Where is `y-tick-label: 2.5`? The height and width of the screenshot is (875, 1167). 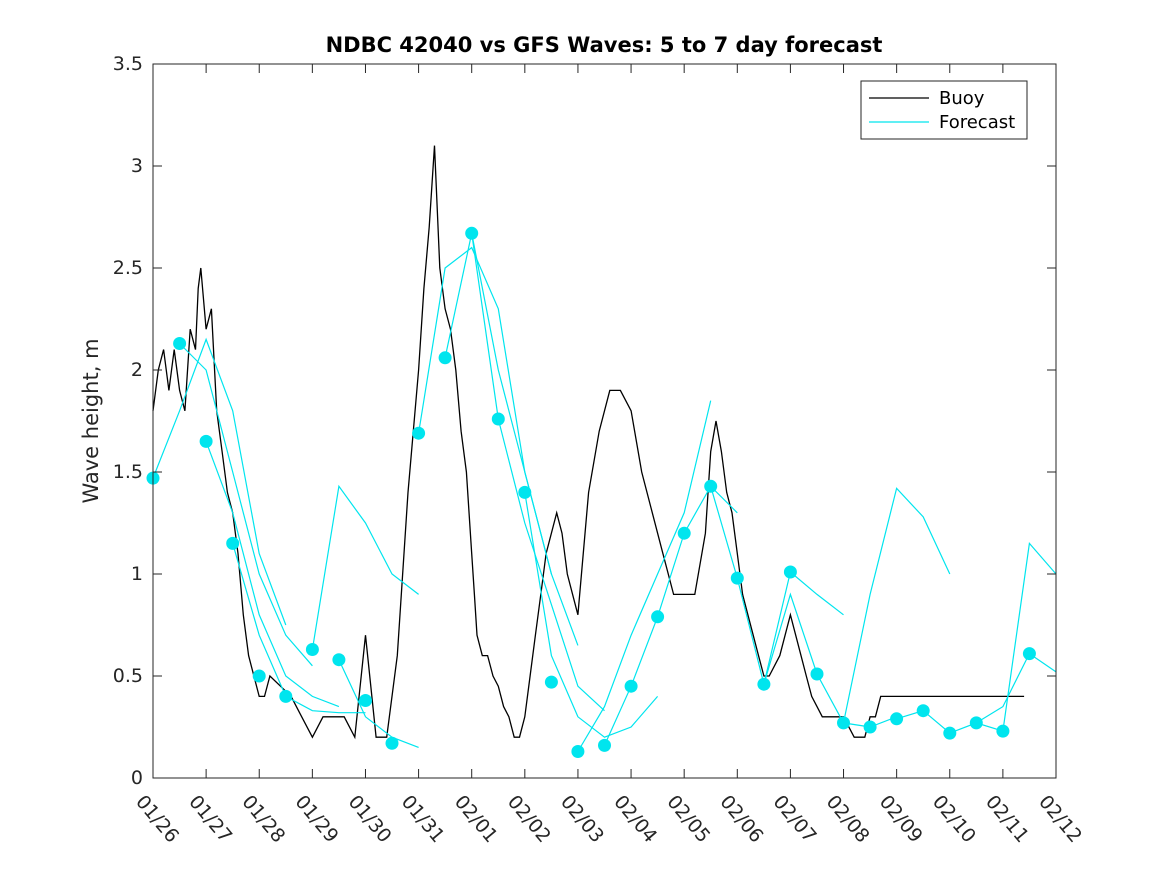 y-tick-label: 2.5 is located at coordinates (128, 268).